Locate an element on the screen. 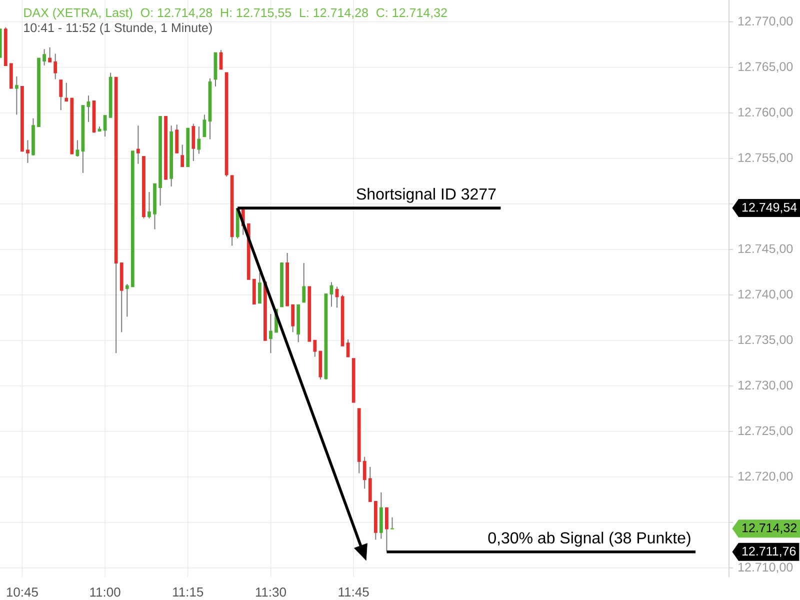  x-tick-label: 11:30 is located at coordinates (271, 592).